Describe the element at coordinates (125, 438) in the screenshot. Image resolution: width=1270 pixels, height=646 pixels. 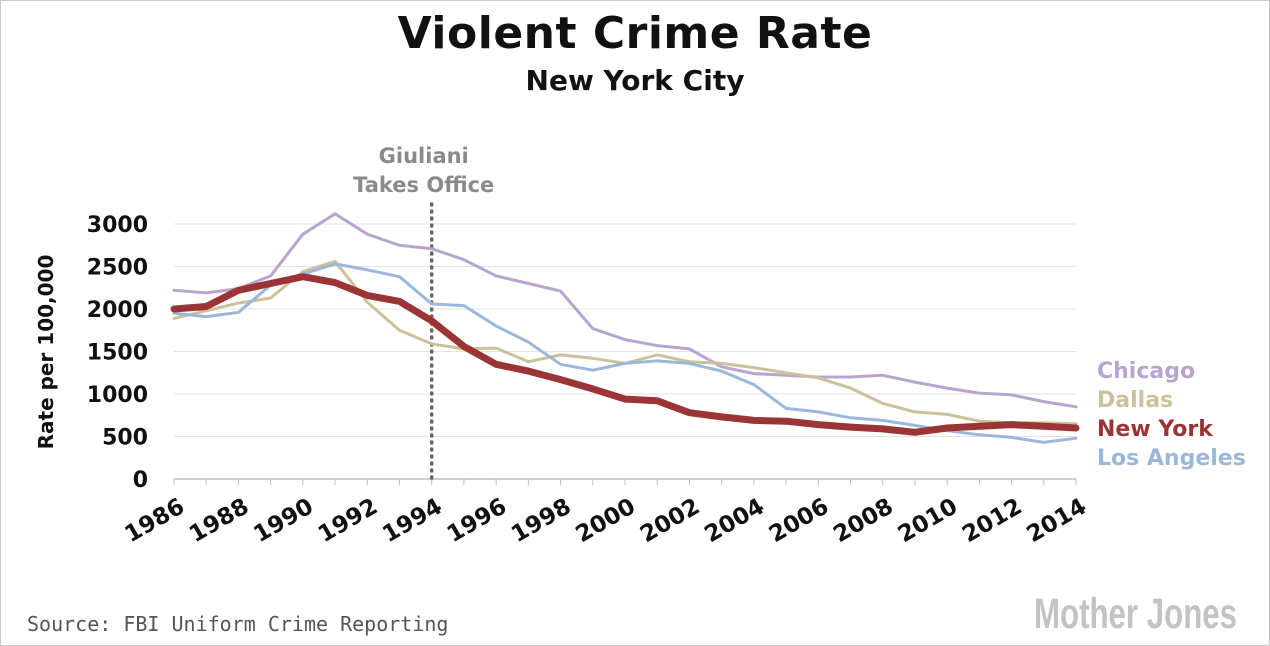
I see `y-tick-500: 500` at that location.